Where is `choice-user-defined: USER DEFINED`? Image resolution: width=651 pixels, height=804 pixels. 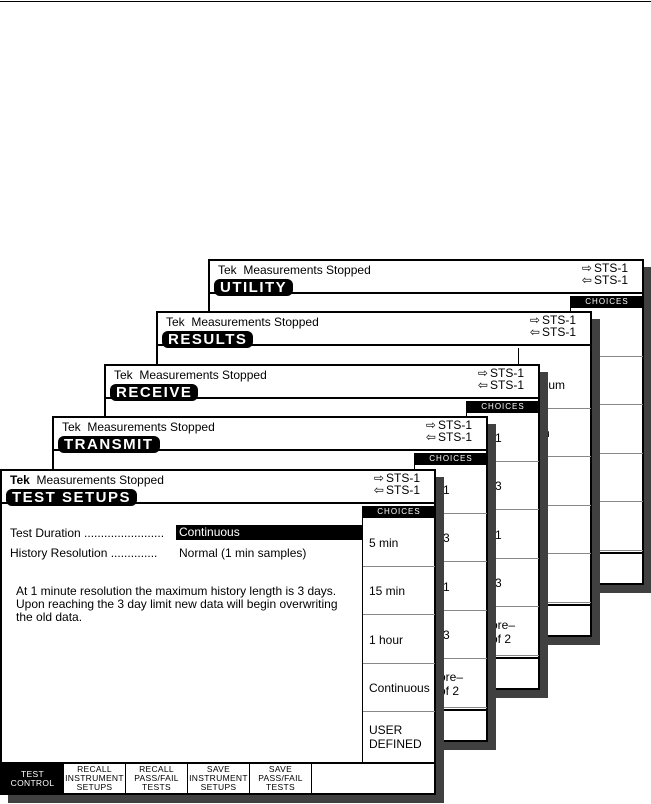
choice-user-defined: USER DEFINED is located at coordinates (395, 737).